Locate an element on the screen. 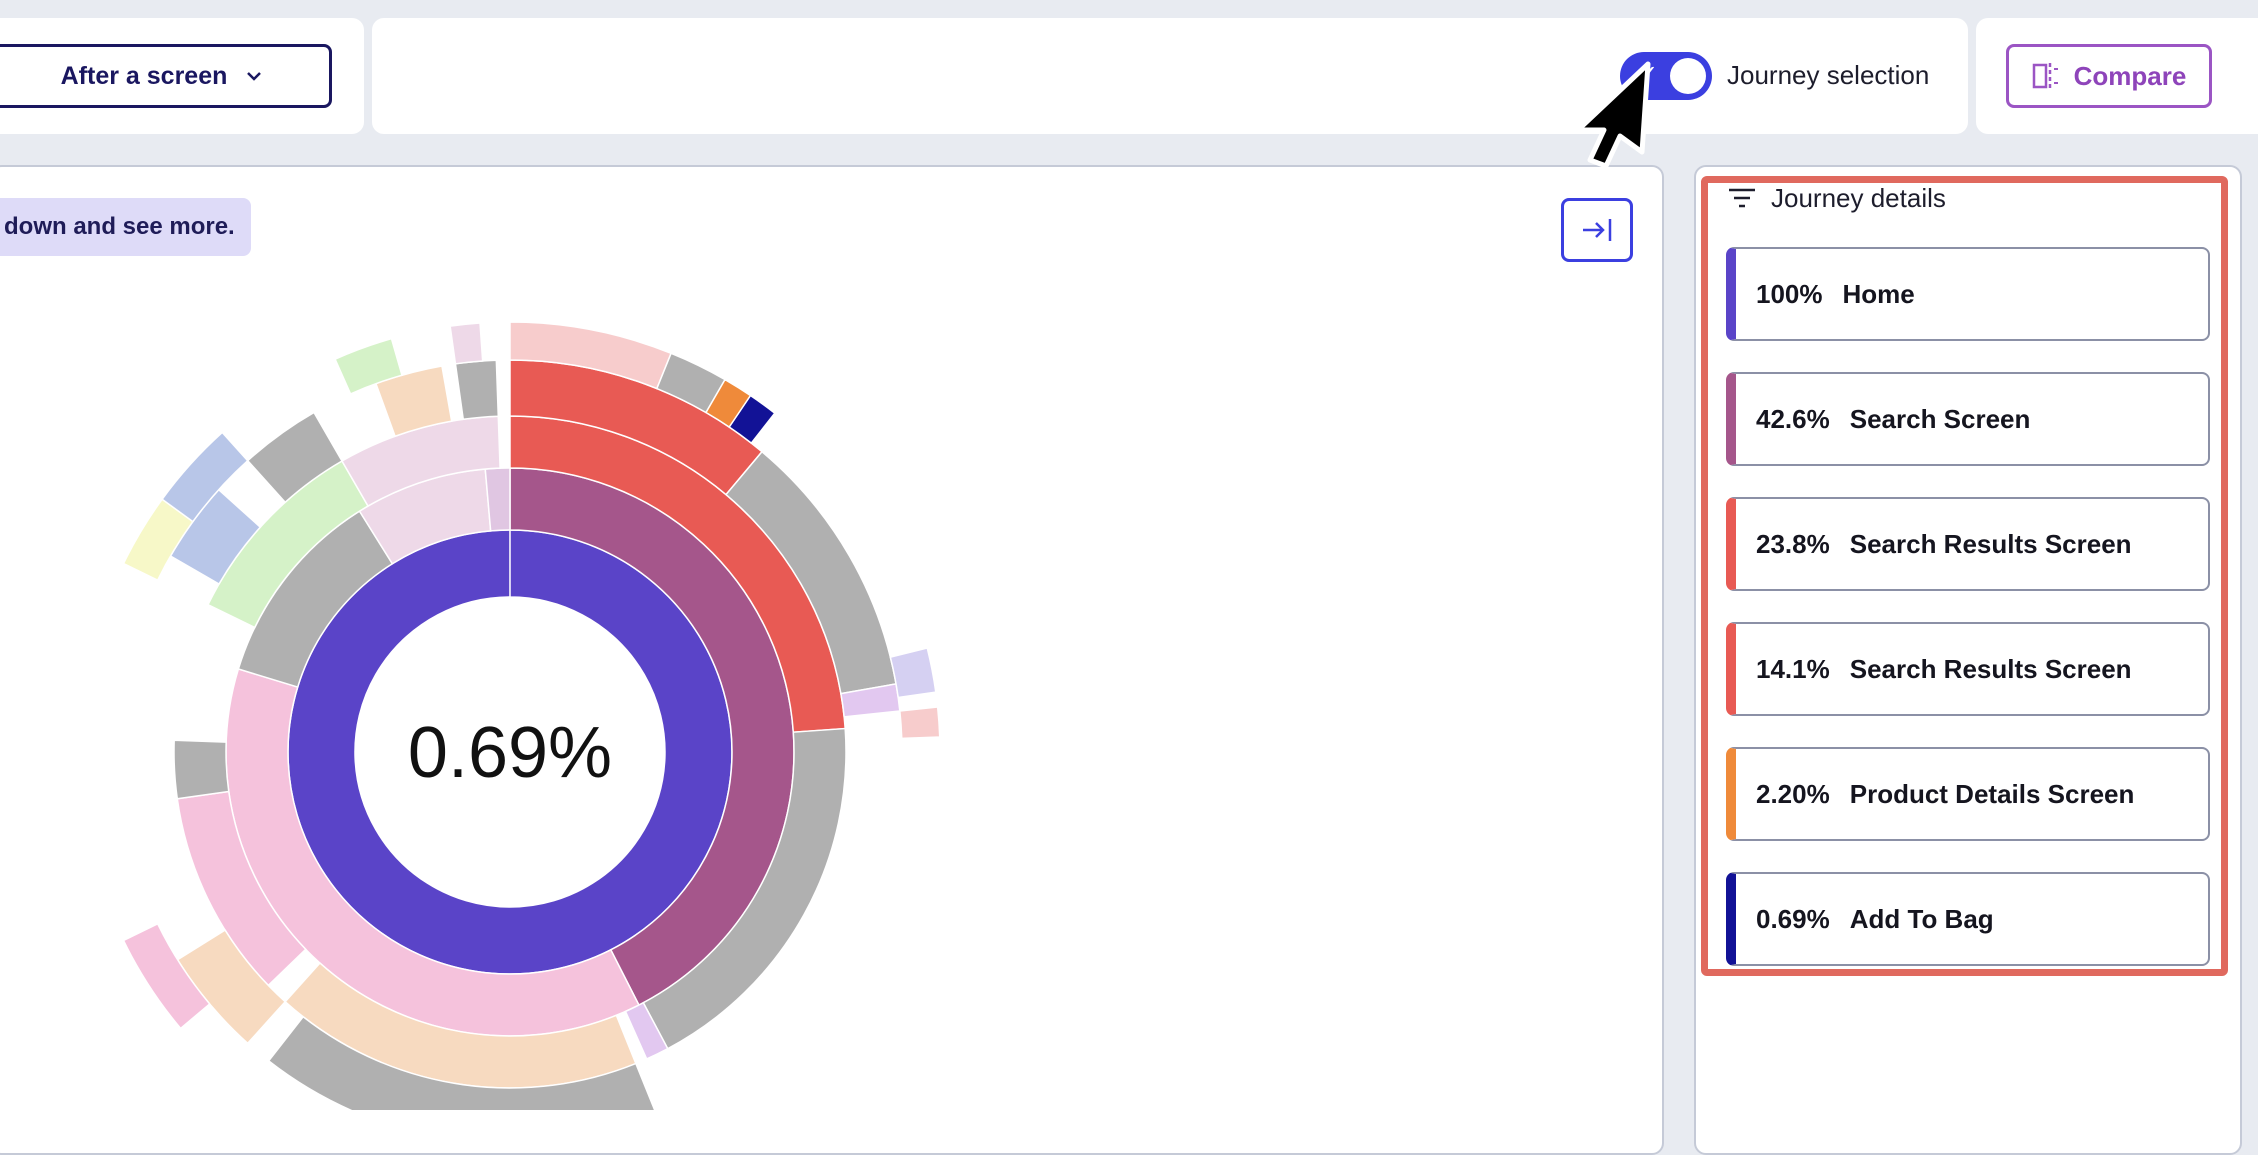  sunburst-center is located at coordinates (510, 752).